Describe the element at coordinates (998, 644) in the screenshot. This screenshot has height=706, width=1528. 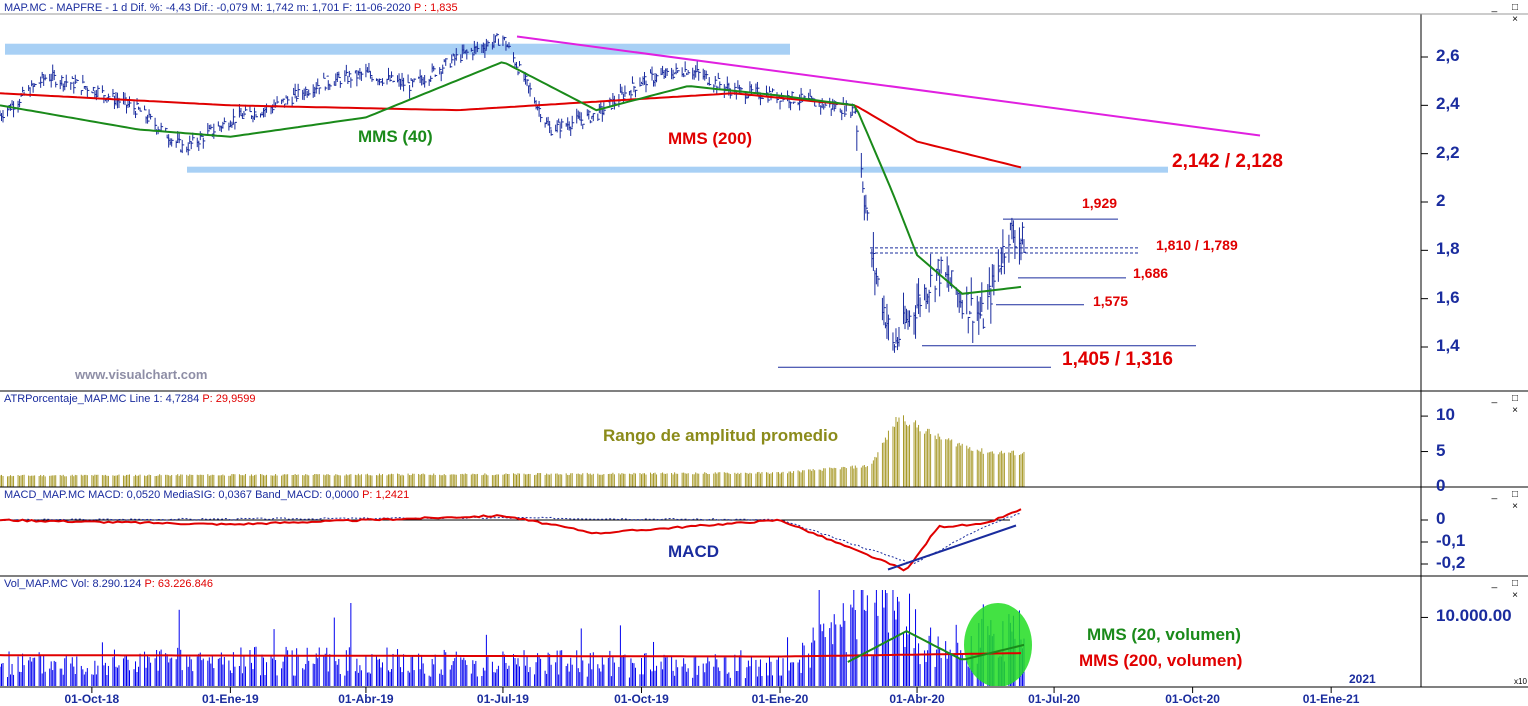
I see `volume-highlight` at that location.